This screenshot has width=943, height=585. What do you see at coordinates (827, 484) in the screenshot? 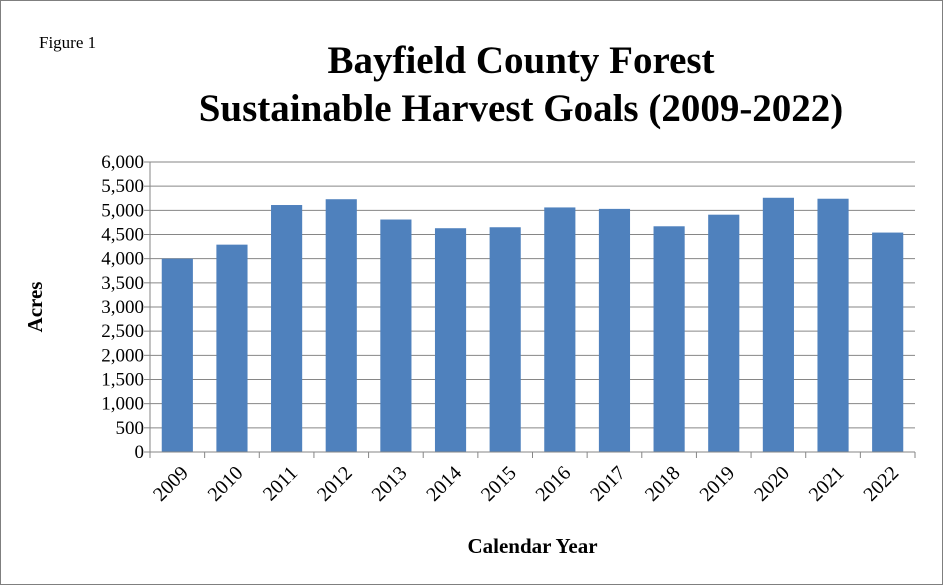
I see `x-tick-label: 2021` at bounding box center [827, 484].